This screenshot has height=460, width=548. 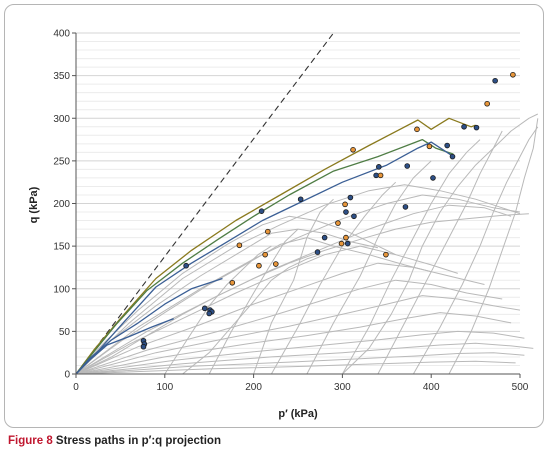 What do you see at coordinates (34, 204) in the screenshot?
I see `y-axis-title: q (kPa)` at bounding box center [34, 204].